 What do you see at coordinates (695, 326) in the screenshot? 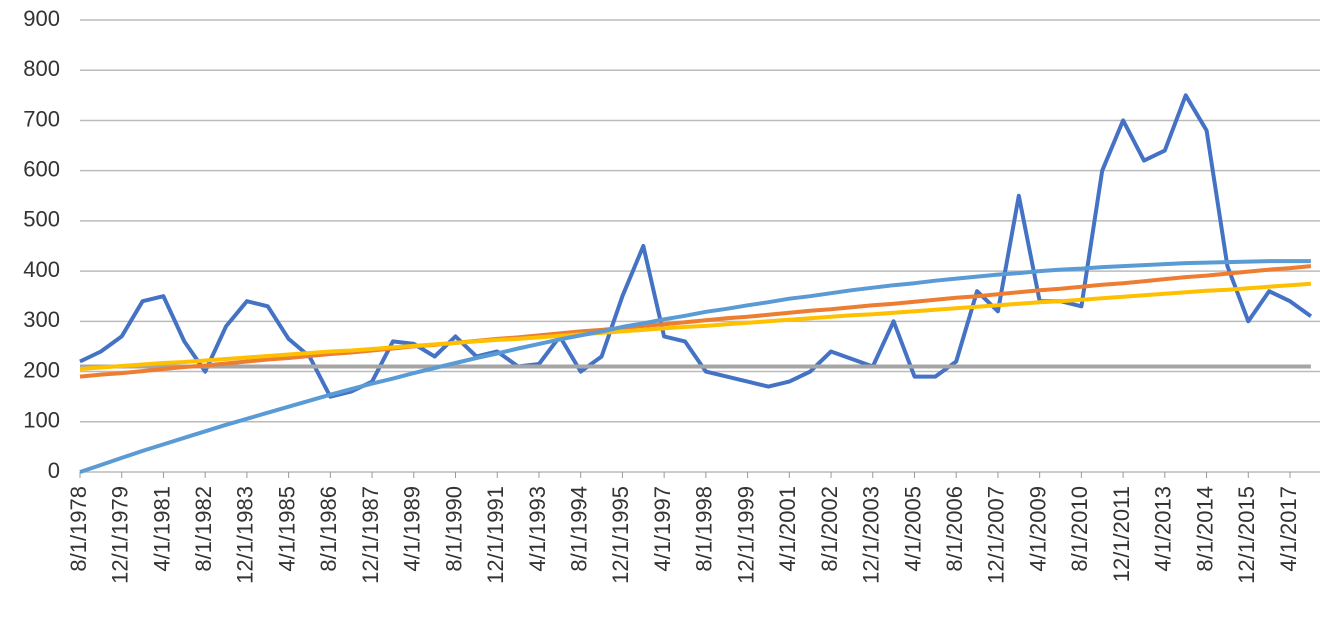
I see `series-line` at bounding box center [695, 326].